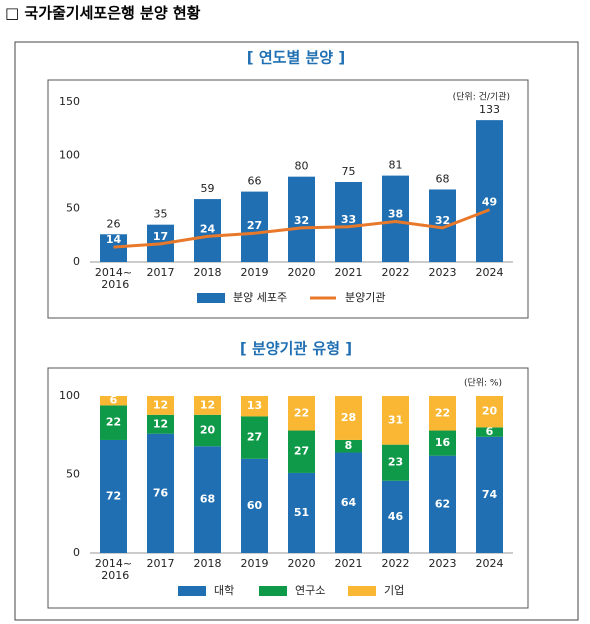  Describe the element at coordinates (255, 181) in the screenshot. I see `value-label: 66` at that location.